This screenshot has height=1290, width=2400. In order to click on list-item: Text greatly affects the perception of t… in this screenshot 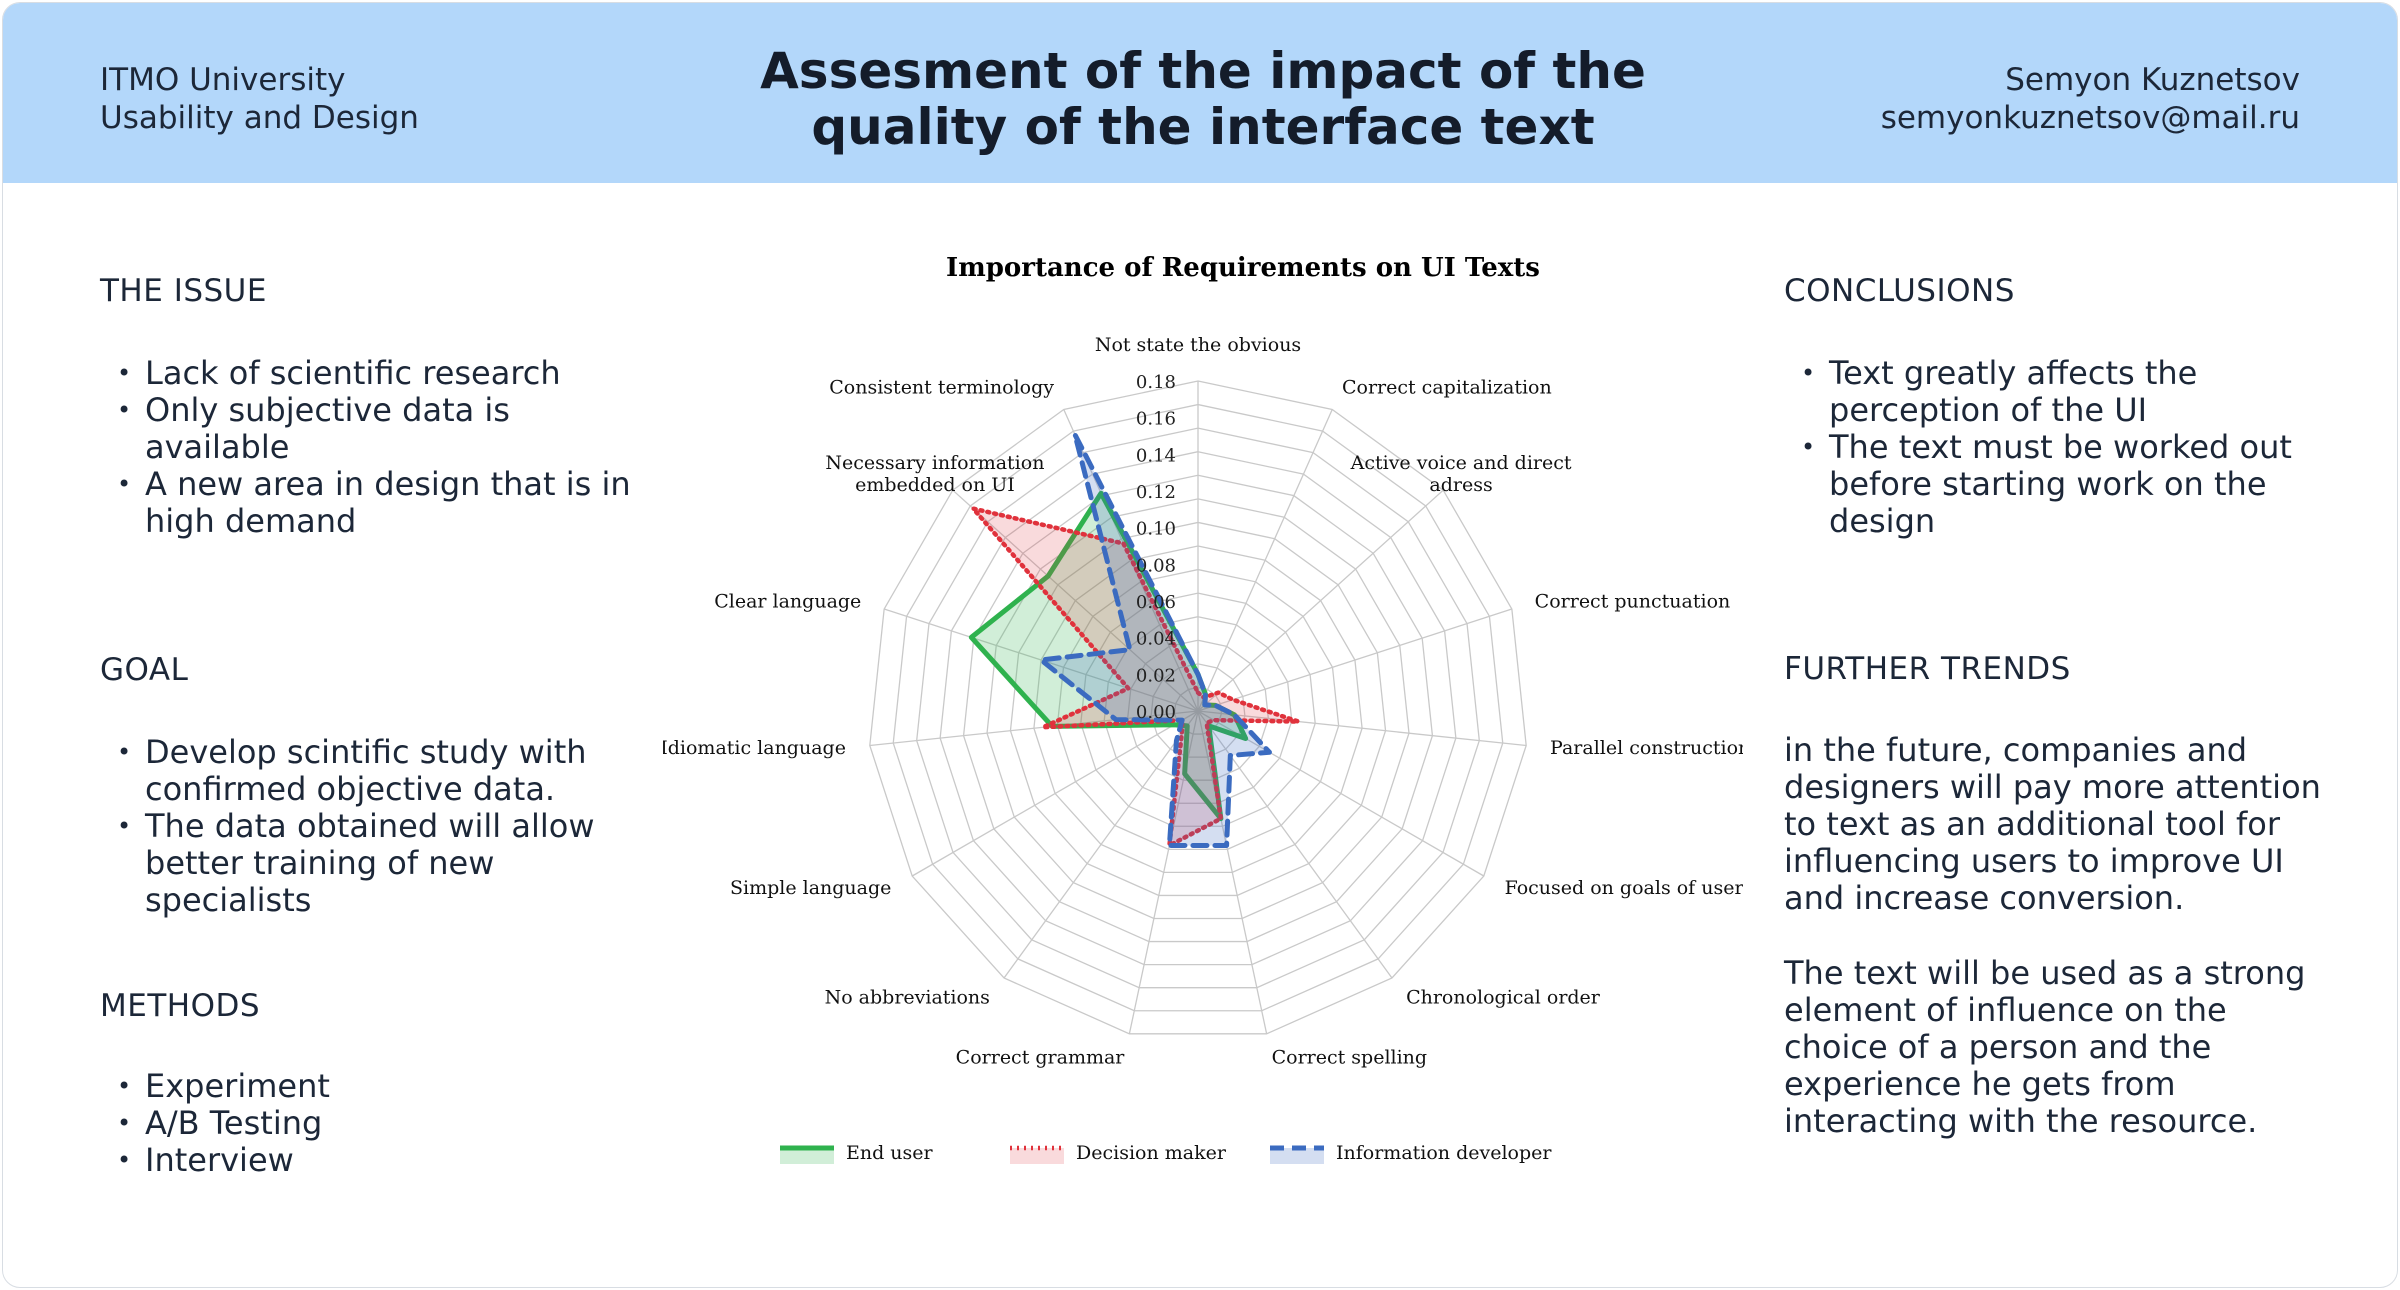, I will do `click(2044, 392)`.